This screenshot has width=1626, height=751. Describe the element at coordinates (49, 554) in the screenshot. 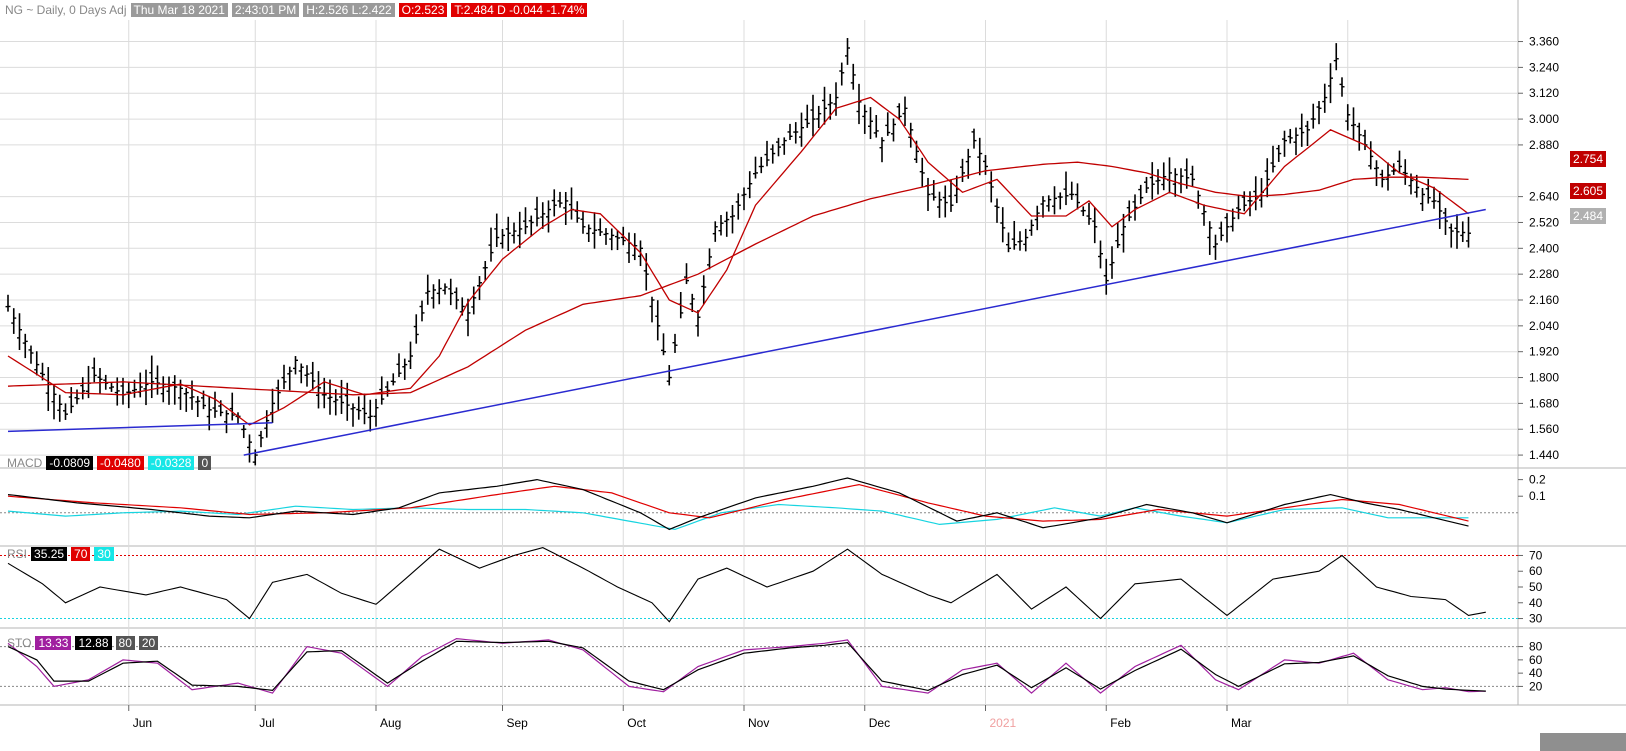

I see `rsi-value: 35.25` at that location.